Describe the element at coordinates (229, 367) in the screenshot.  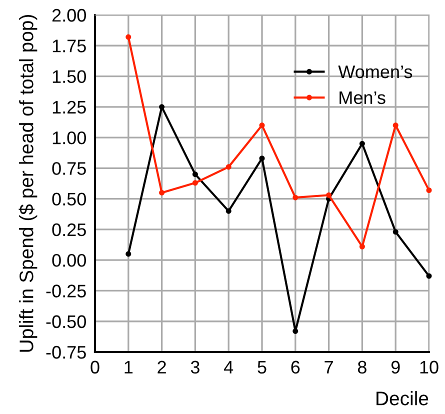
I see `x-tick-label: 4` at that location.